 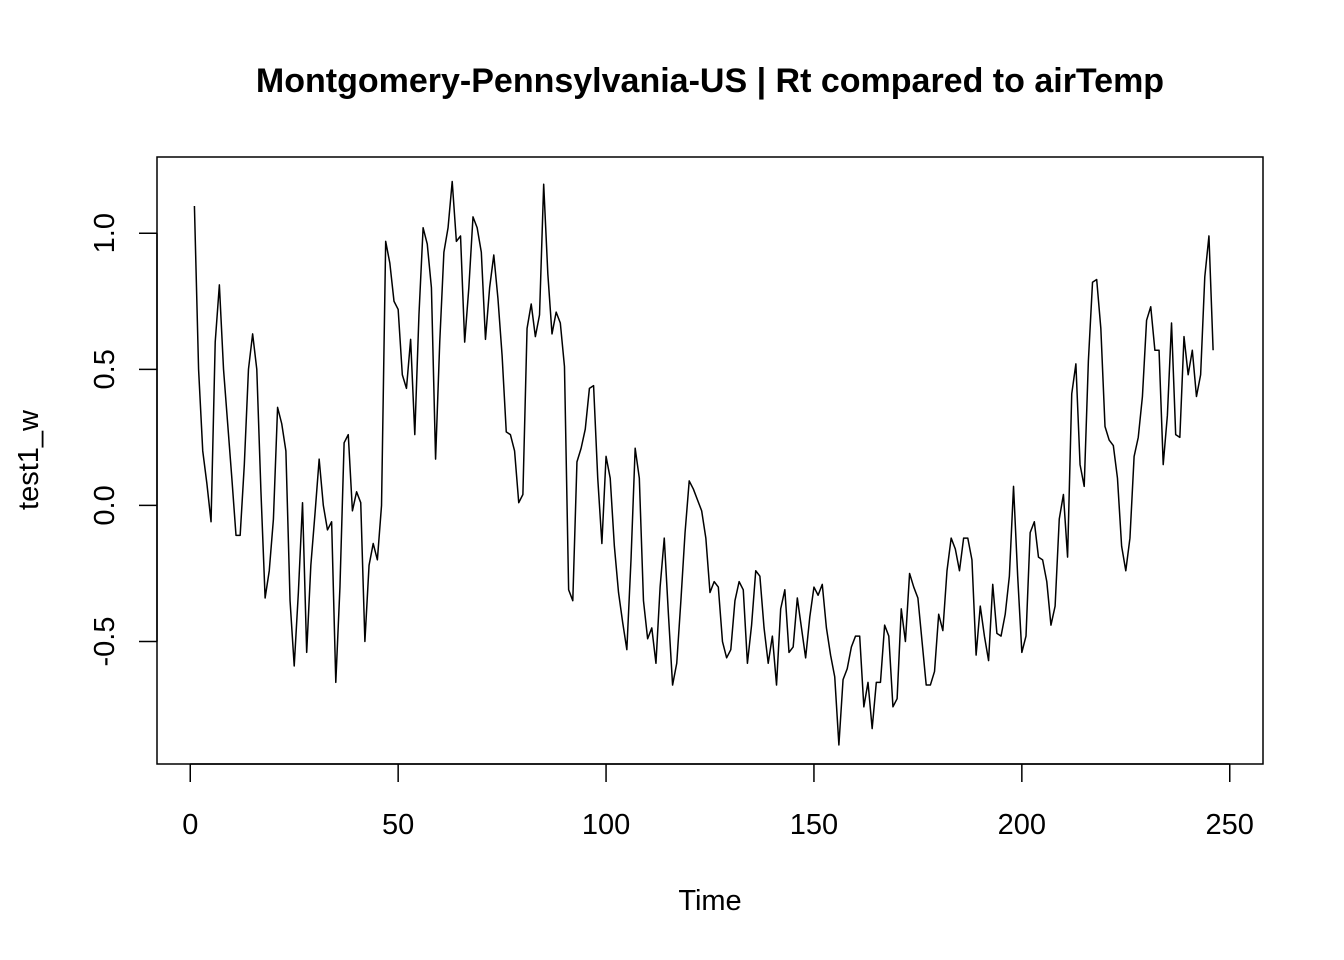 I want to click on y-axis-label: test1_w, so click(x=29, y=459).